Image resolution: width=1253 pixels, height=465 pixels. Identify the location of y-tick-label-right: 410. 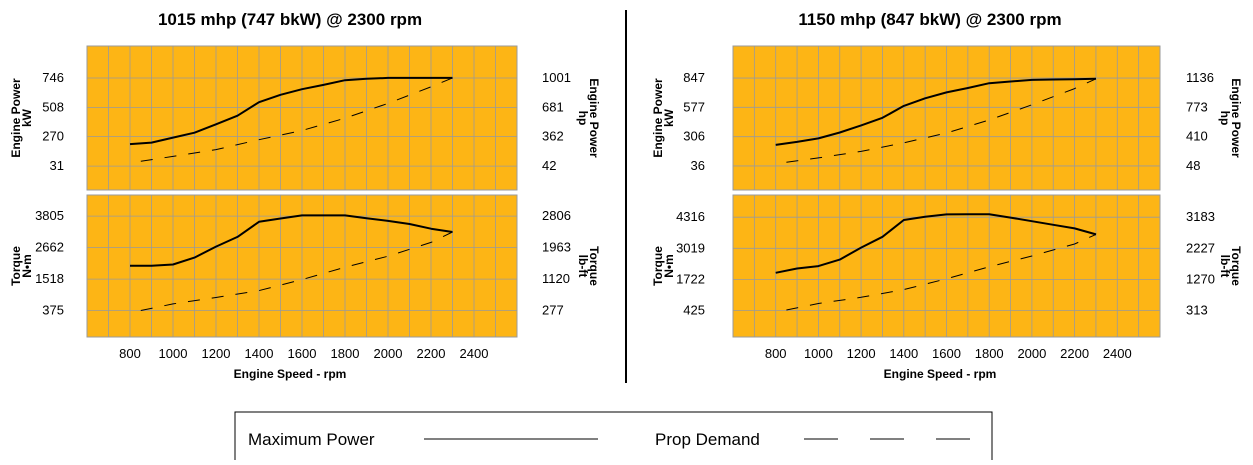
(1197, 136).